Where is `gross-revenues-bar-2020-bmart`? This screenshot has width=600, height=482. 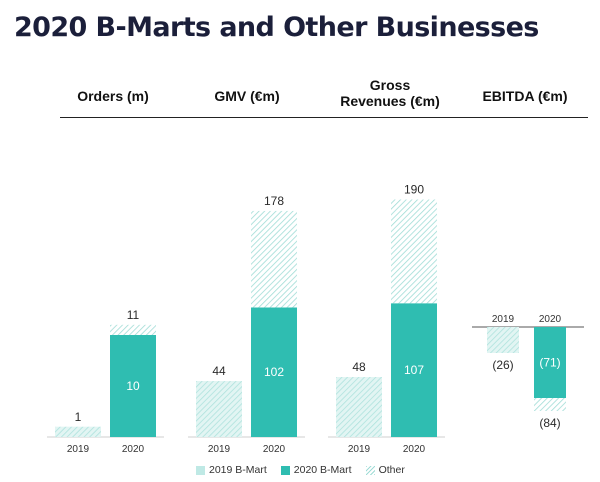
gross-revenues-bar-2020-bmart is located at coordinates (414, 370).